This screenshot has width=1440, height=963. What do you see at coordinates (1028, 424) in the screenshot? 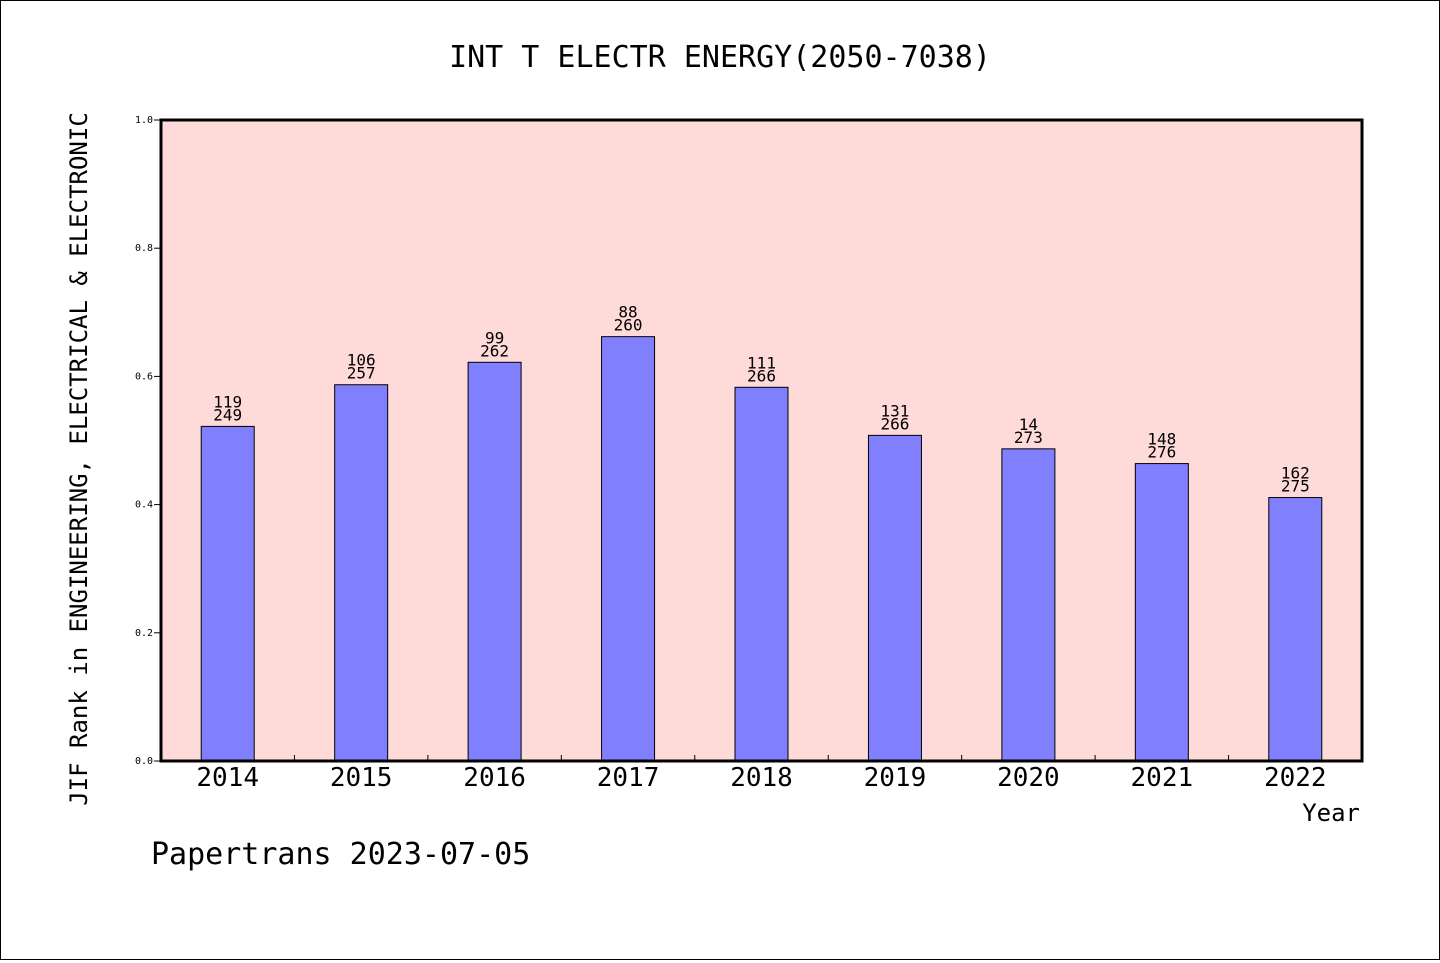
I see `bar-rank-label: 14` at bounding box center [1028, 424].